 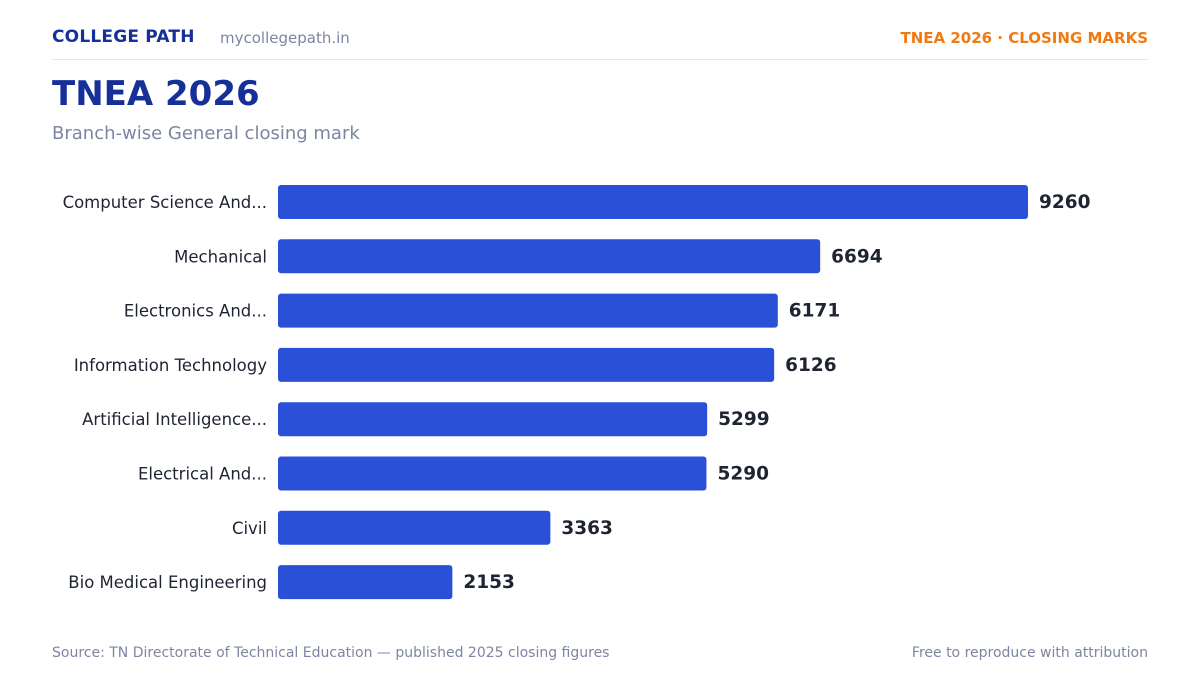 What do you see at coordinates (815, 311) in the screenshot?
I see `value-label: 6171` at bounding box center [815, 311].